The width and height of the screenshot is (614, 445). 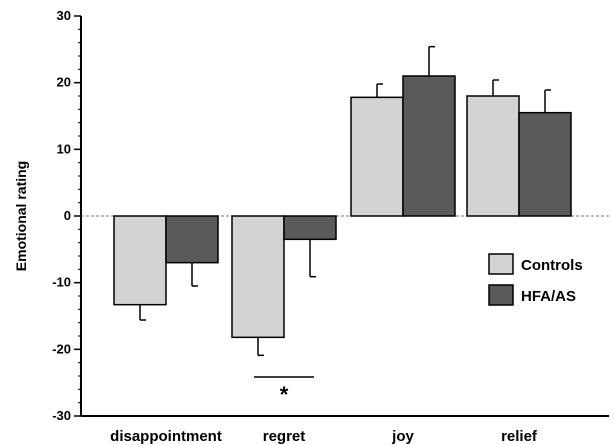 I want to click on legend-label-HFA/AS: HFA/AS, so click(x=548, y=296).